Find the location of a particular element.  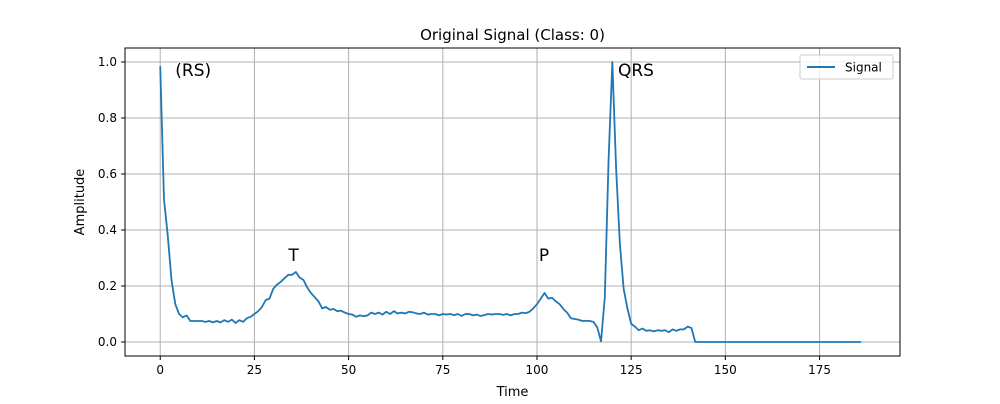

x-tick-label: 75 is located at coordinates (442, 370).